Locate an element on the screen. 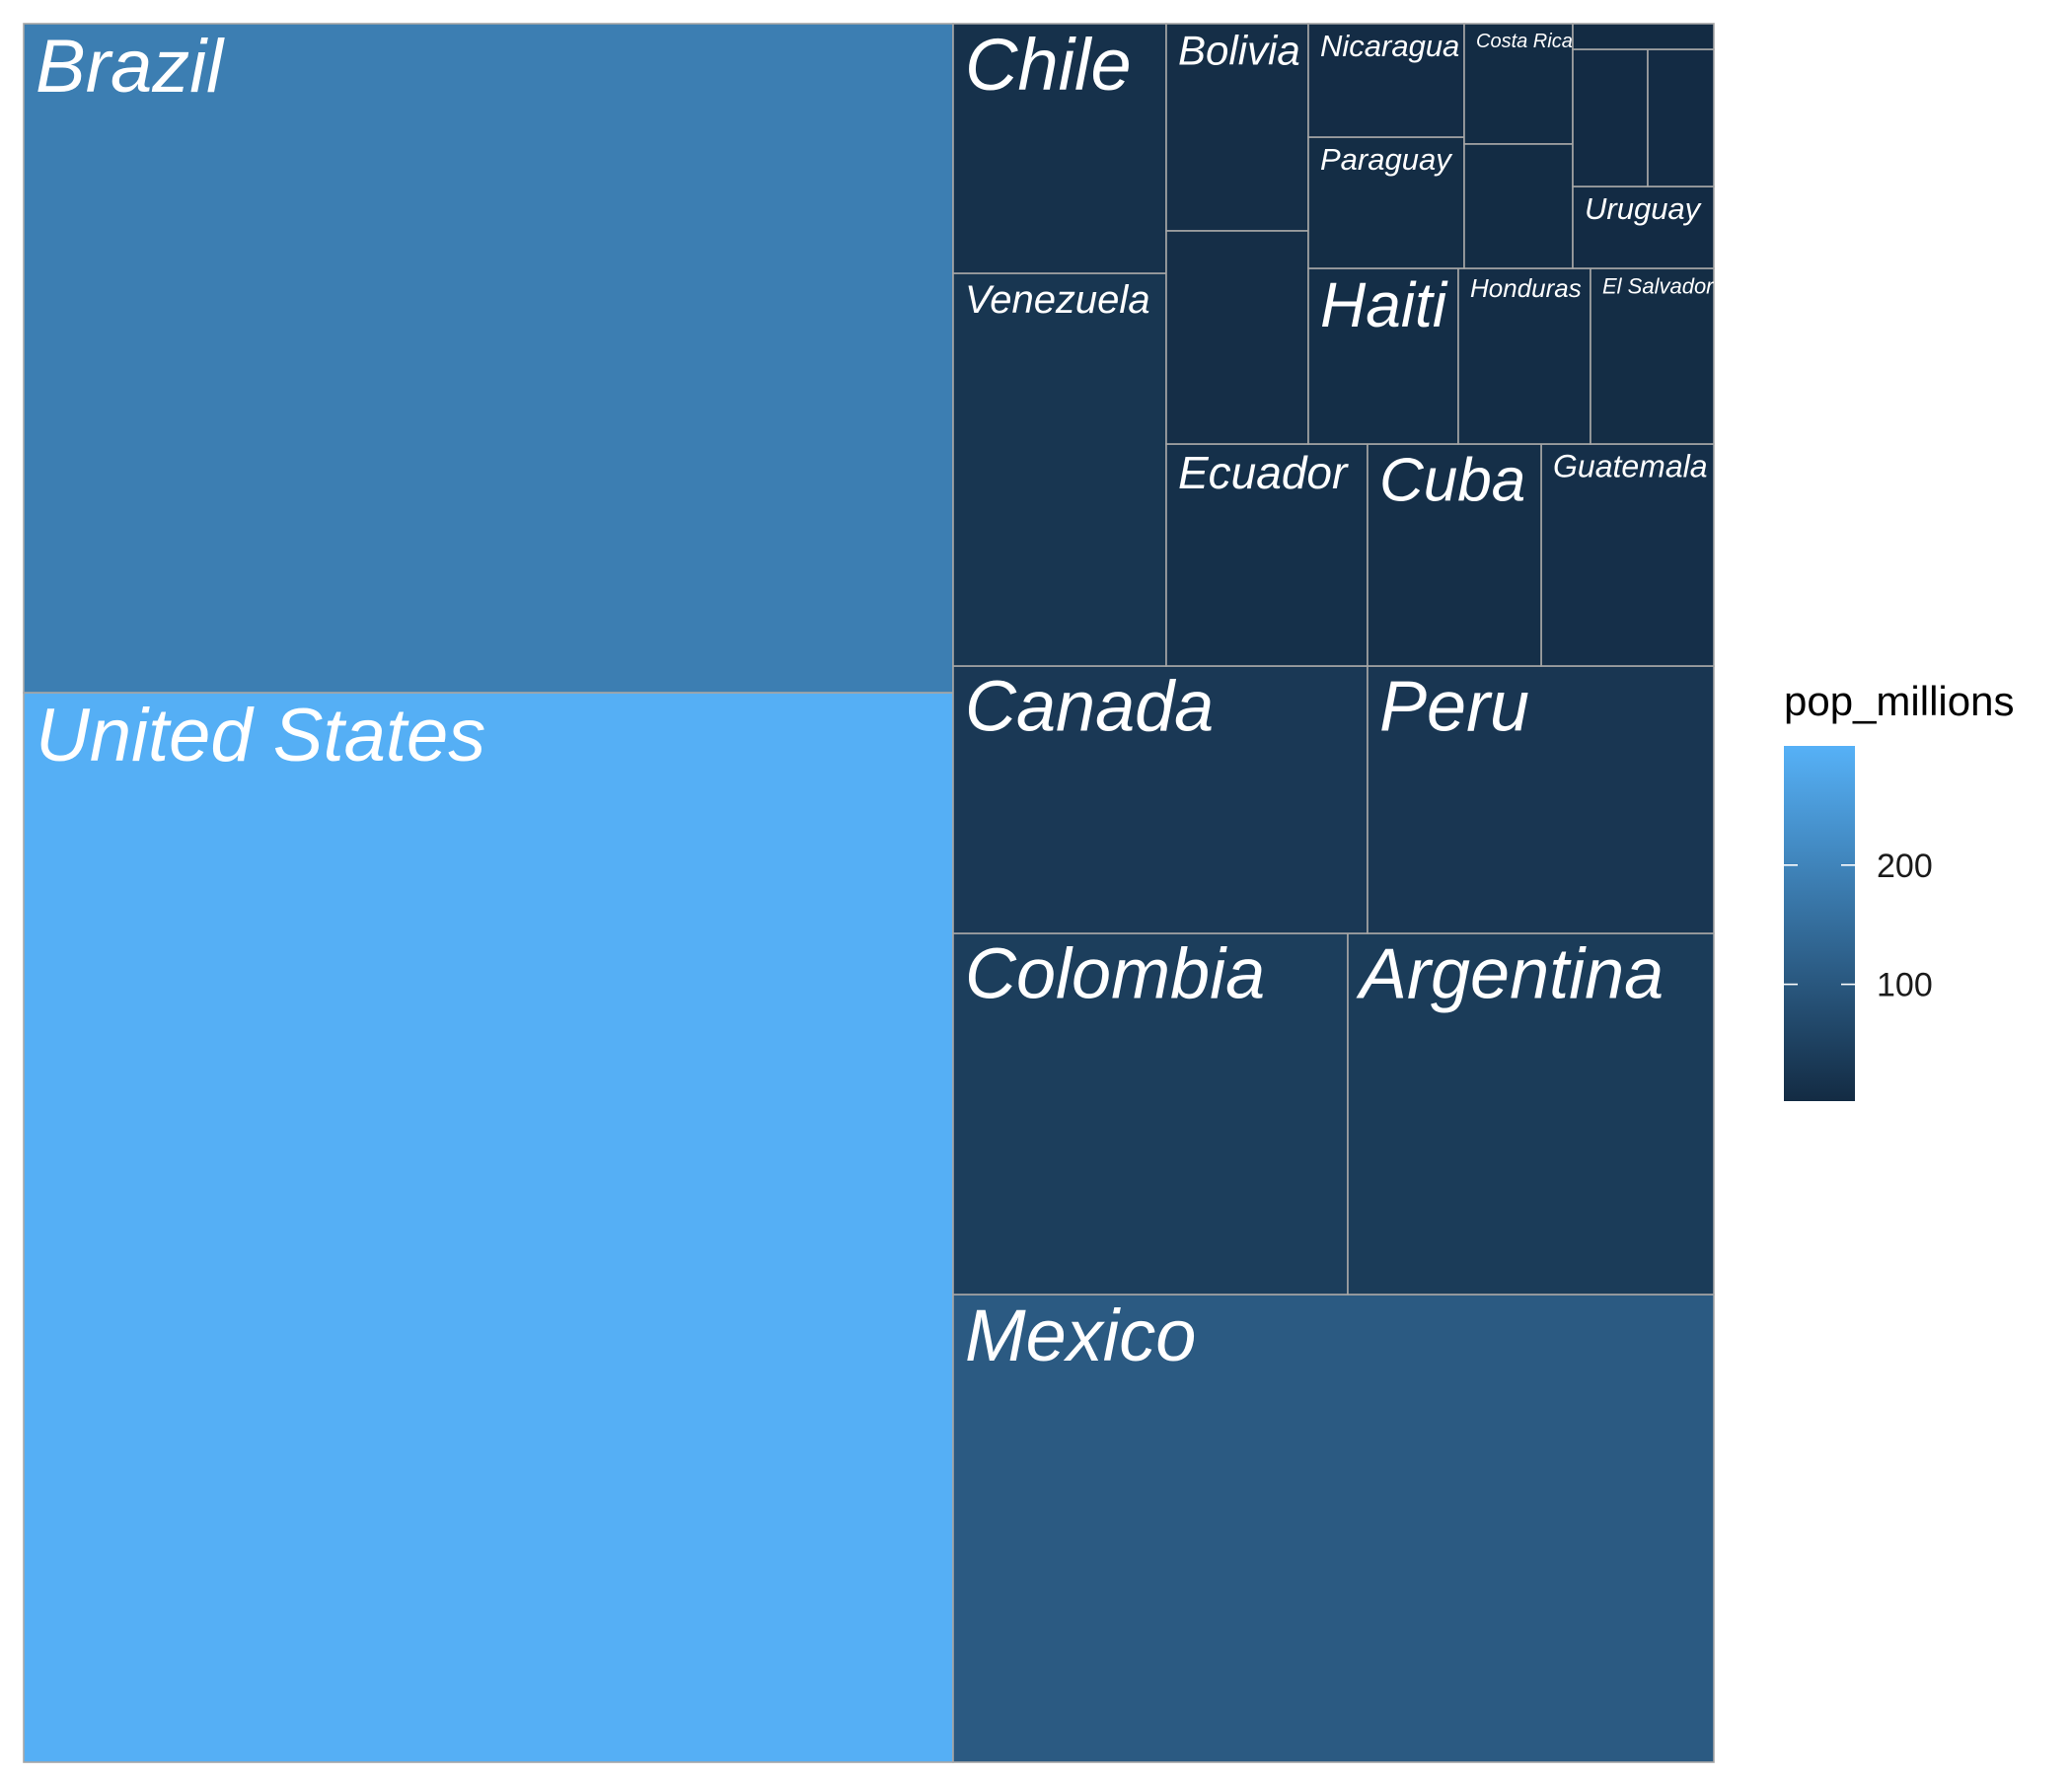 This screenshot has width=2072, height=1776. cell-uruguay: Uruguay is located at coordinates (1644, 227).